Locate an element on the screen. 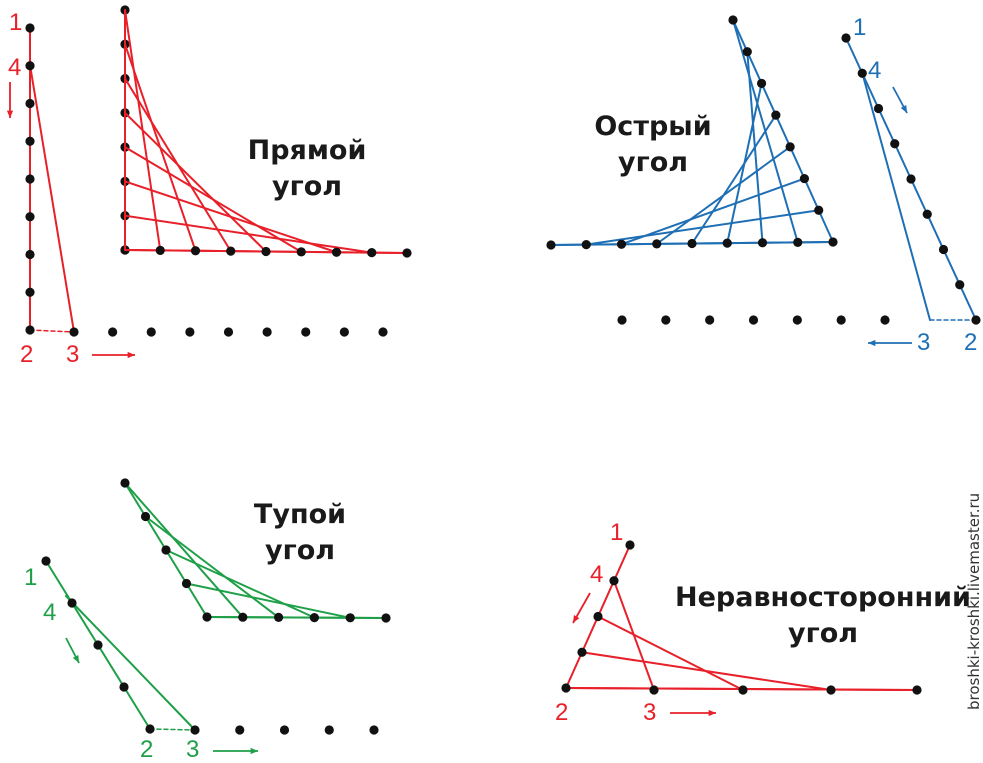 The height and width of the screenshot is (763, 983). title-obtuse-line1: Тупой is located at coordinates (300, 514).